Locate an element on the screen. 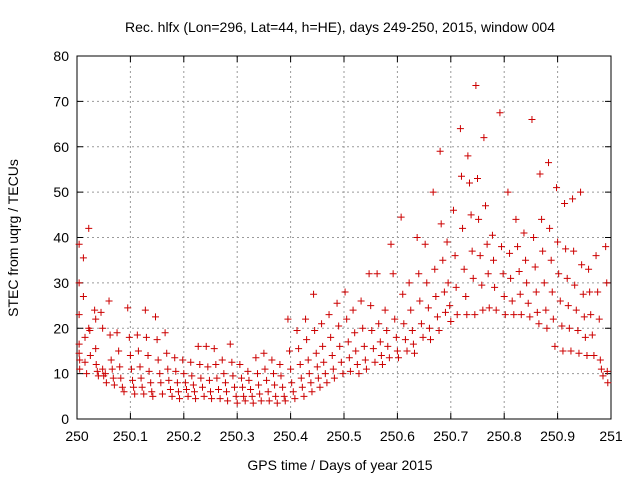  y-tick-label: 70 is located at coordinates (61, 101).